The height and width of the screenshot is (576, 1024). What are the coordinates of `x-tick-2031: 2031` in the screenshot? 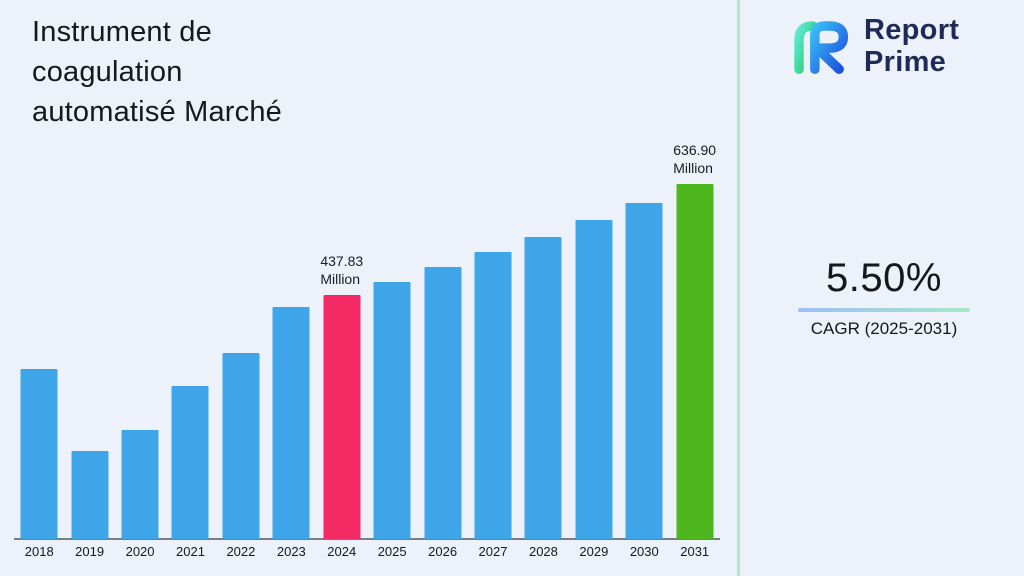 It's located at (695, 551).